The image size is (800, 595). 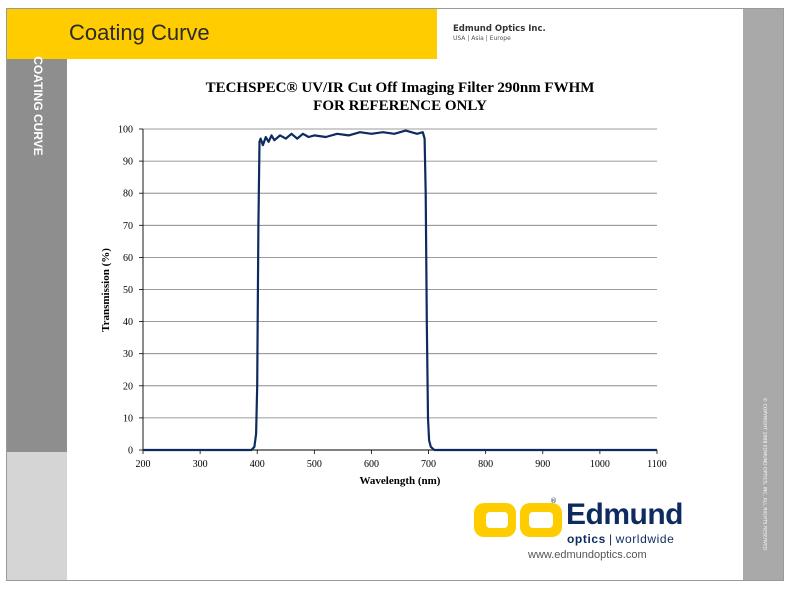 I want to click on registered-mark: ®, so click(x=553, y=501).